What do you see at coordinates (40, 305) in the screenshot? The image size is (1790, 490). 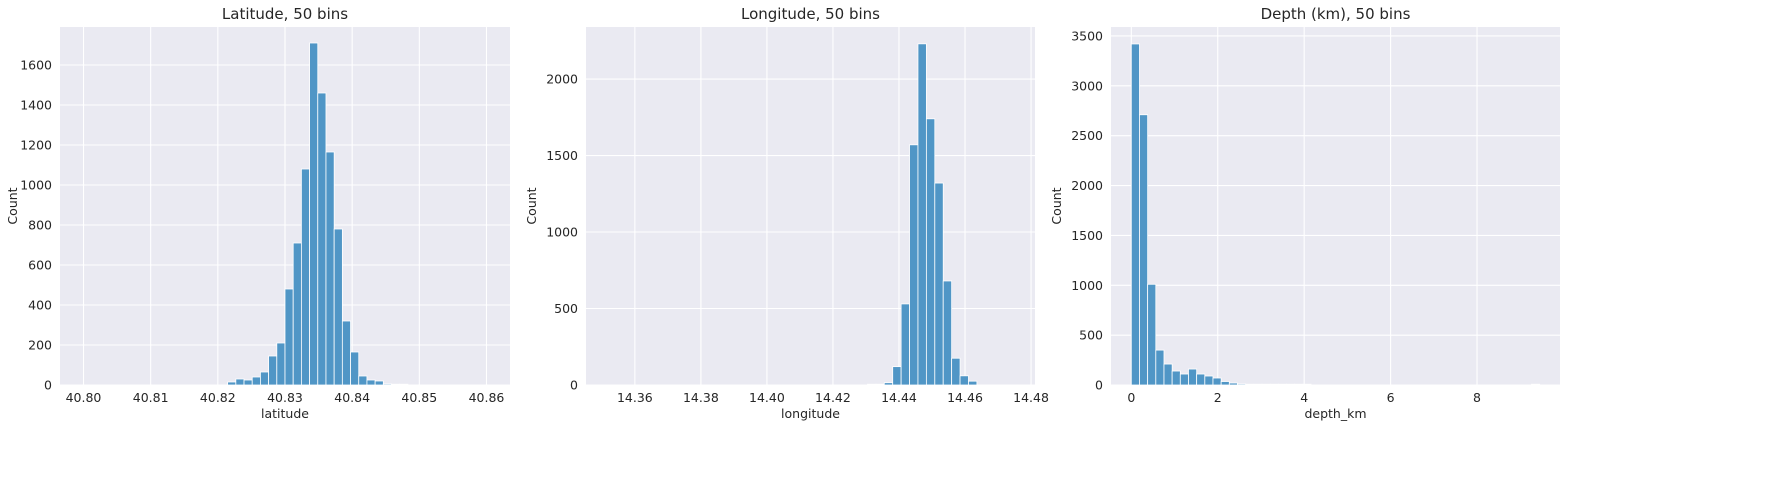 I see `y-tick-label: 400` at bounding box center [40, 305].